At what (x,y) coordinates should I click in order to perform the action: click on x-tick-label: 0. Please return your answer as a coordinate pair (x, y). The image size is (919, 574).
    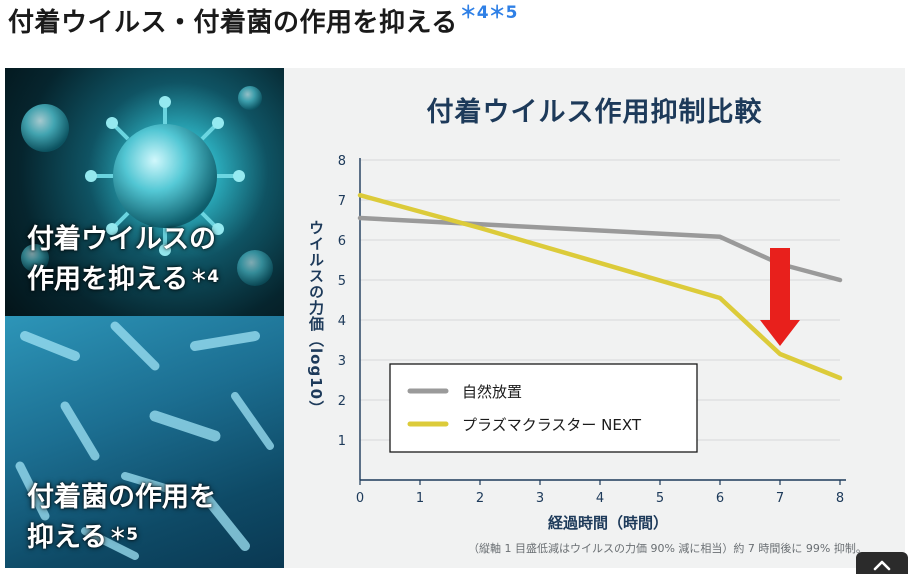
    Looking at the image, I should click on (360, 498).